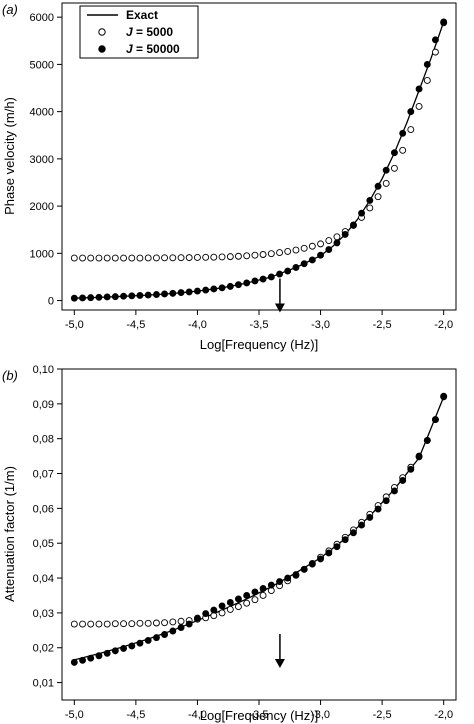 The width and height of the screenshot is (474, 724). Describe the element at coordinates (43, 370) in the screenshot. I see `y-tick-label: 0,10` at that location.